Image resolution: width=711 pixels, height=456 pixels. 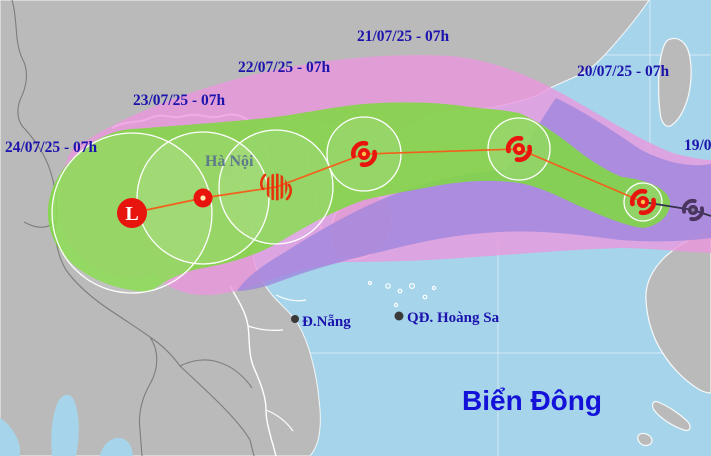 What do you see at coordinates (326, 322) in the screenshot?
I see `city-da-nang-label: Đ.Nẵng` at bounding box center [326, 322].